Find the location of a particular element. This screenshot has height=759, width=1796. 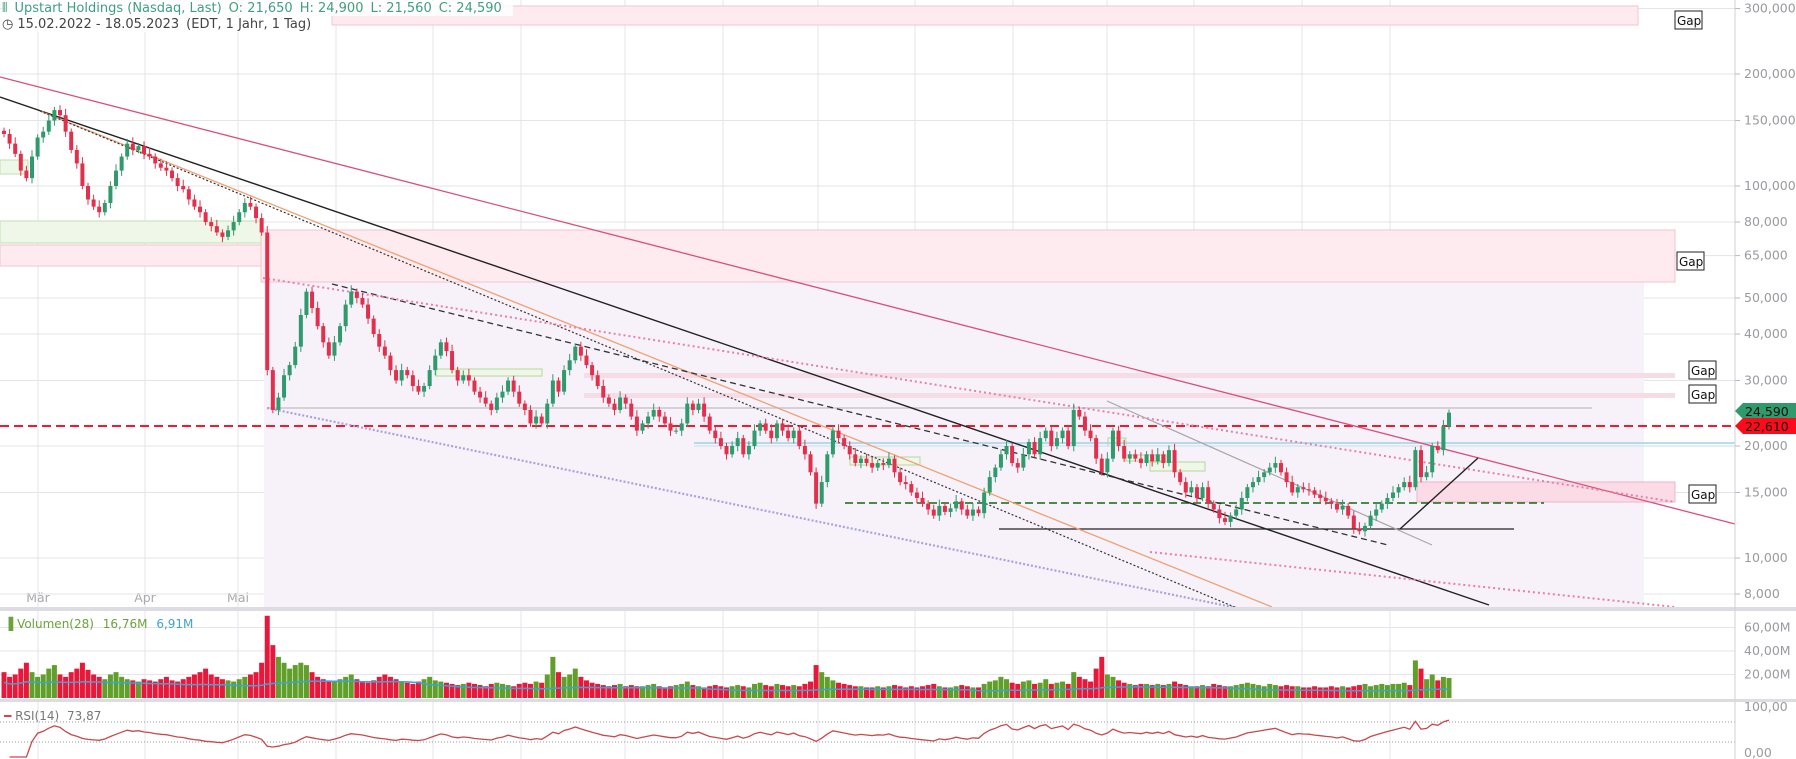

date-range: 15.02.2022 - 18.05.2023 is located at coordinates (98, 24).